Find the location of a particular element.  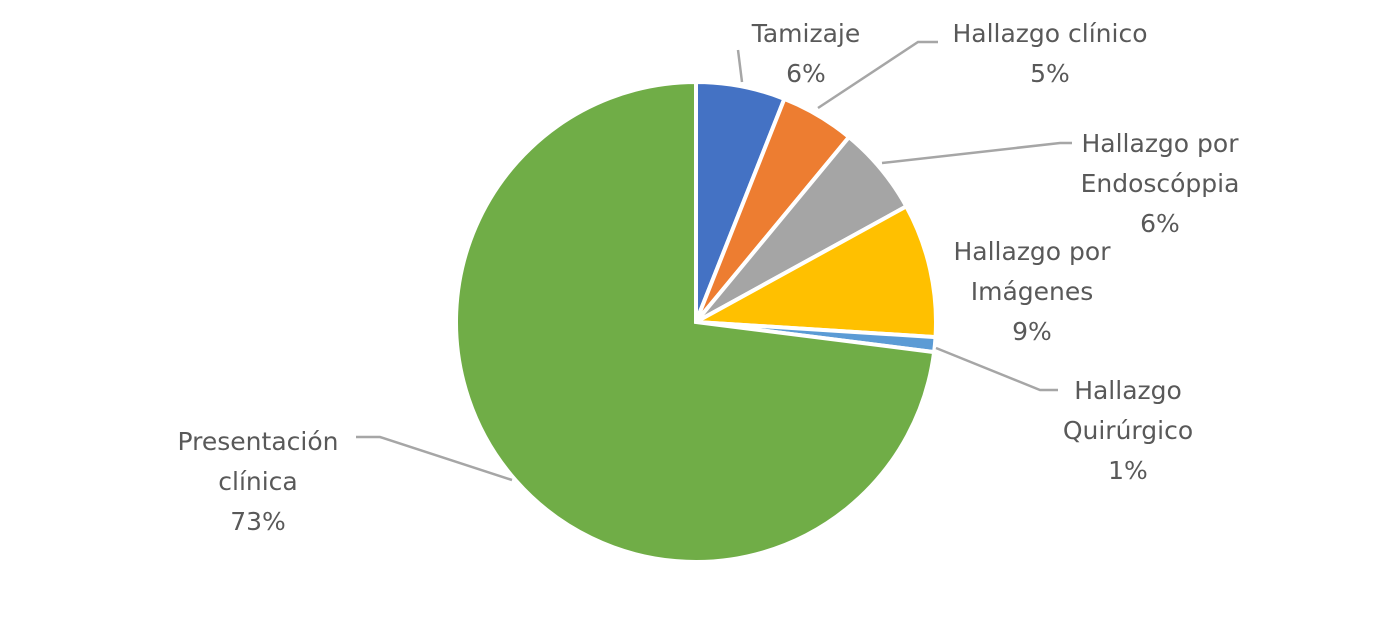

slice-category-label: Tamizaje is located at coordinates (806, 33).